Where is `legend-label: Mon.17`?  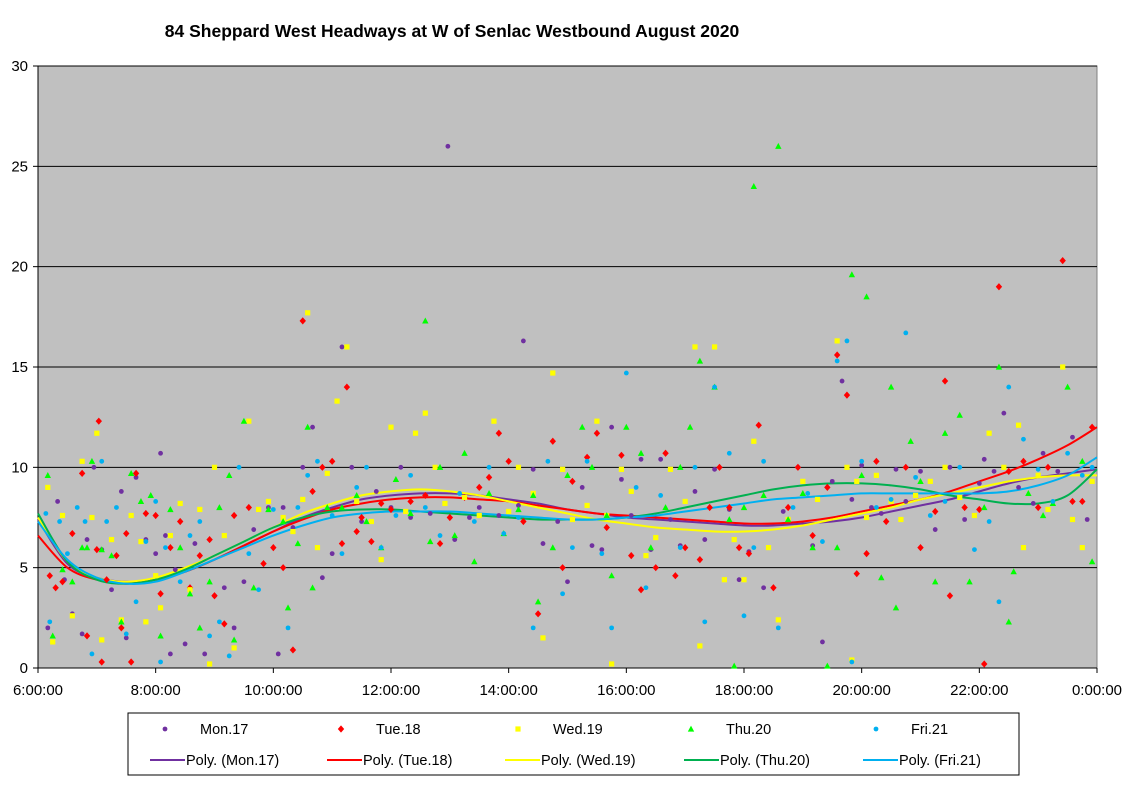 legend-label: Mon.17 is located at coordinates (224, 730).